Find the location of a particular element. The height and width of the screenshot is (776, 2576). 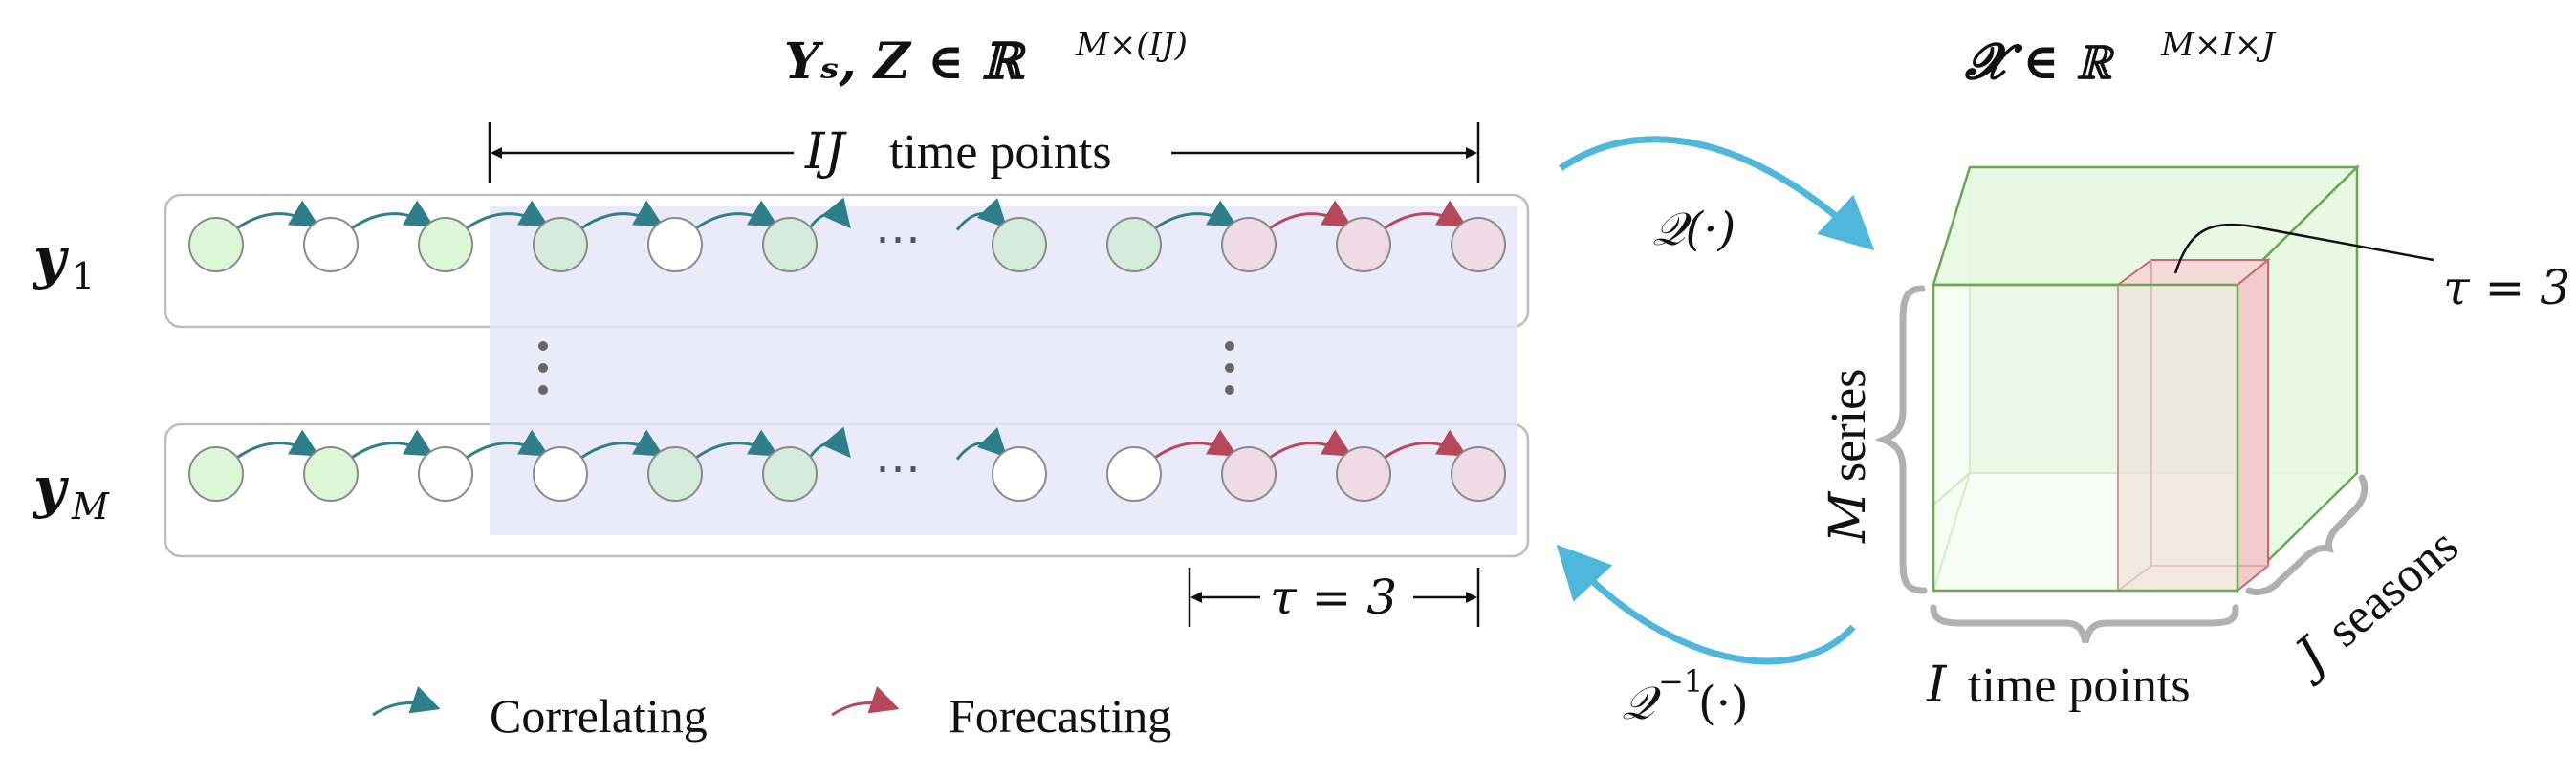

left-title-superscript: M×(IJ) is located at coordinates (1131, 45).